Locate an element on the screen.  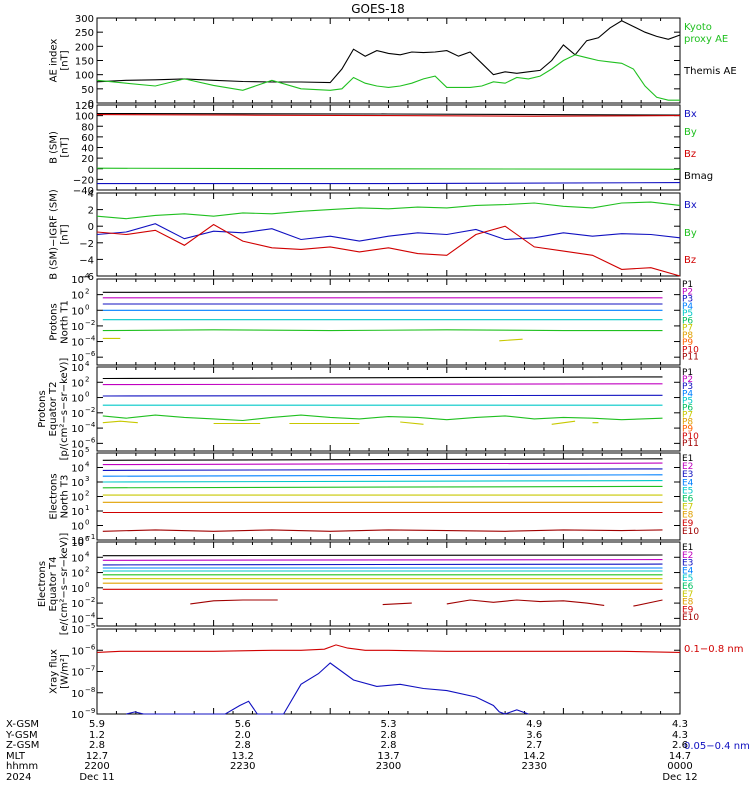
y-tick-label: −20 is located at coordinates (83, 180).